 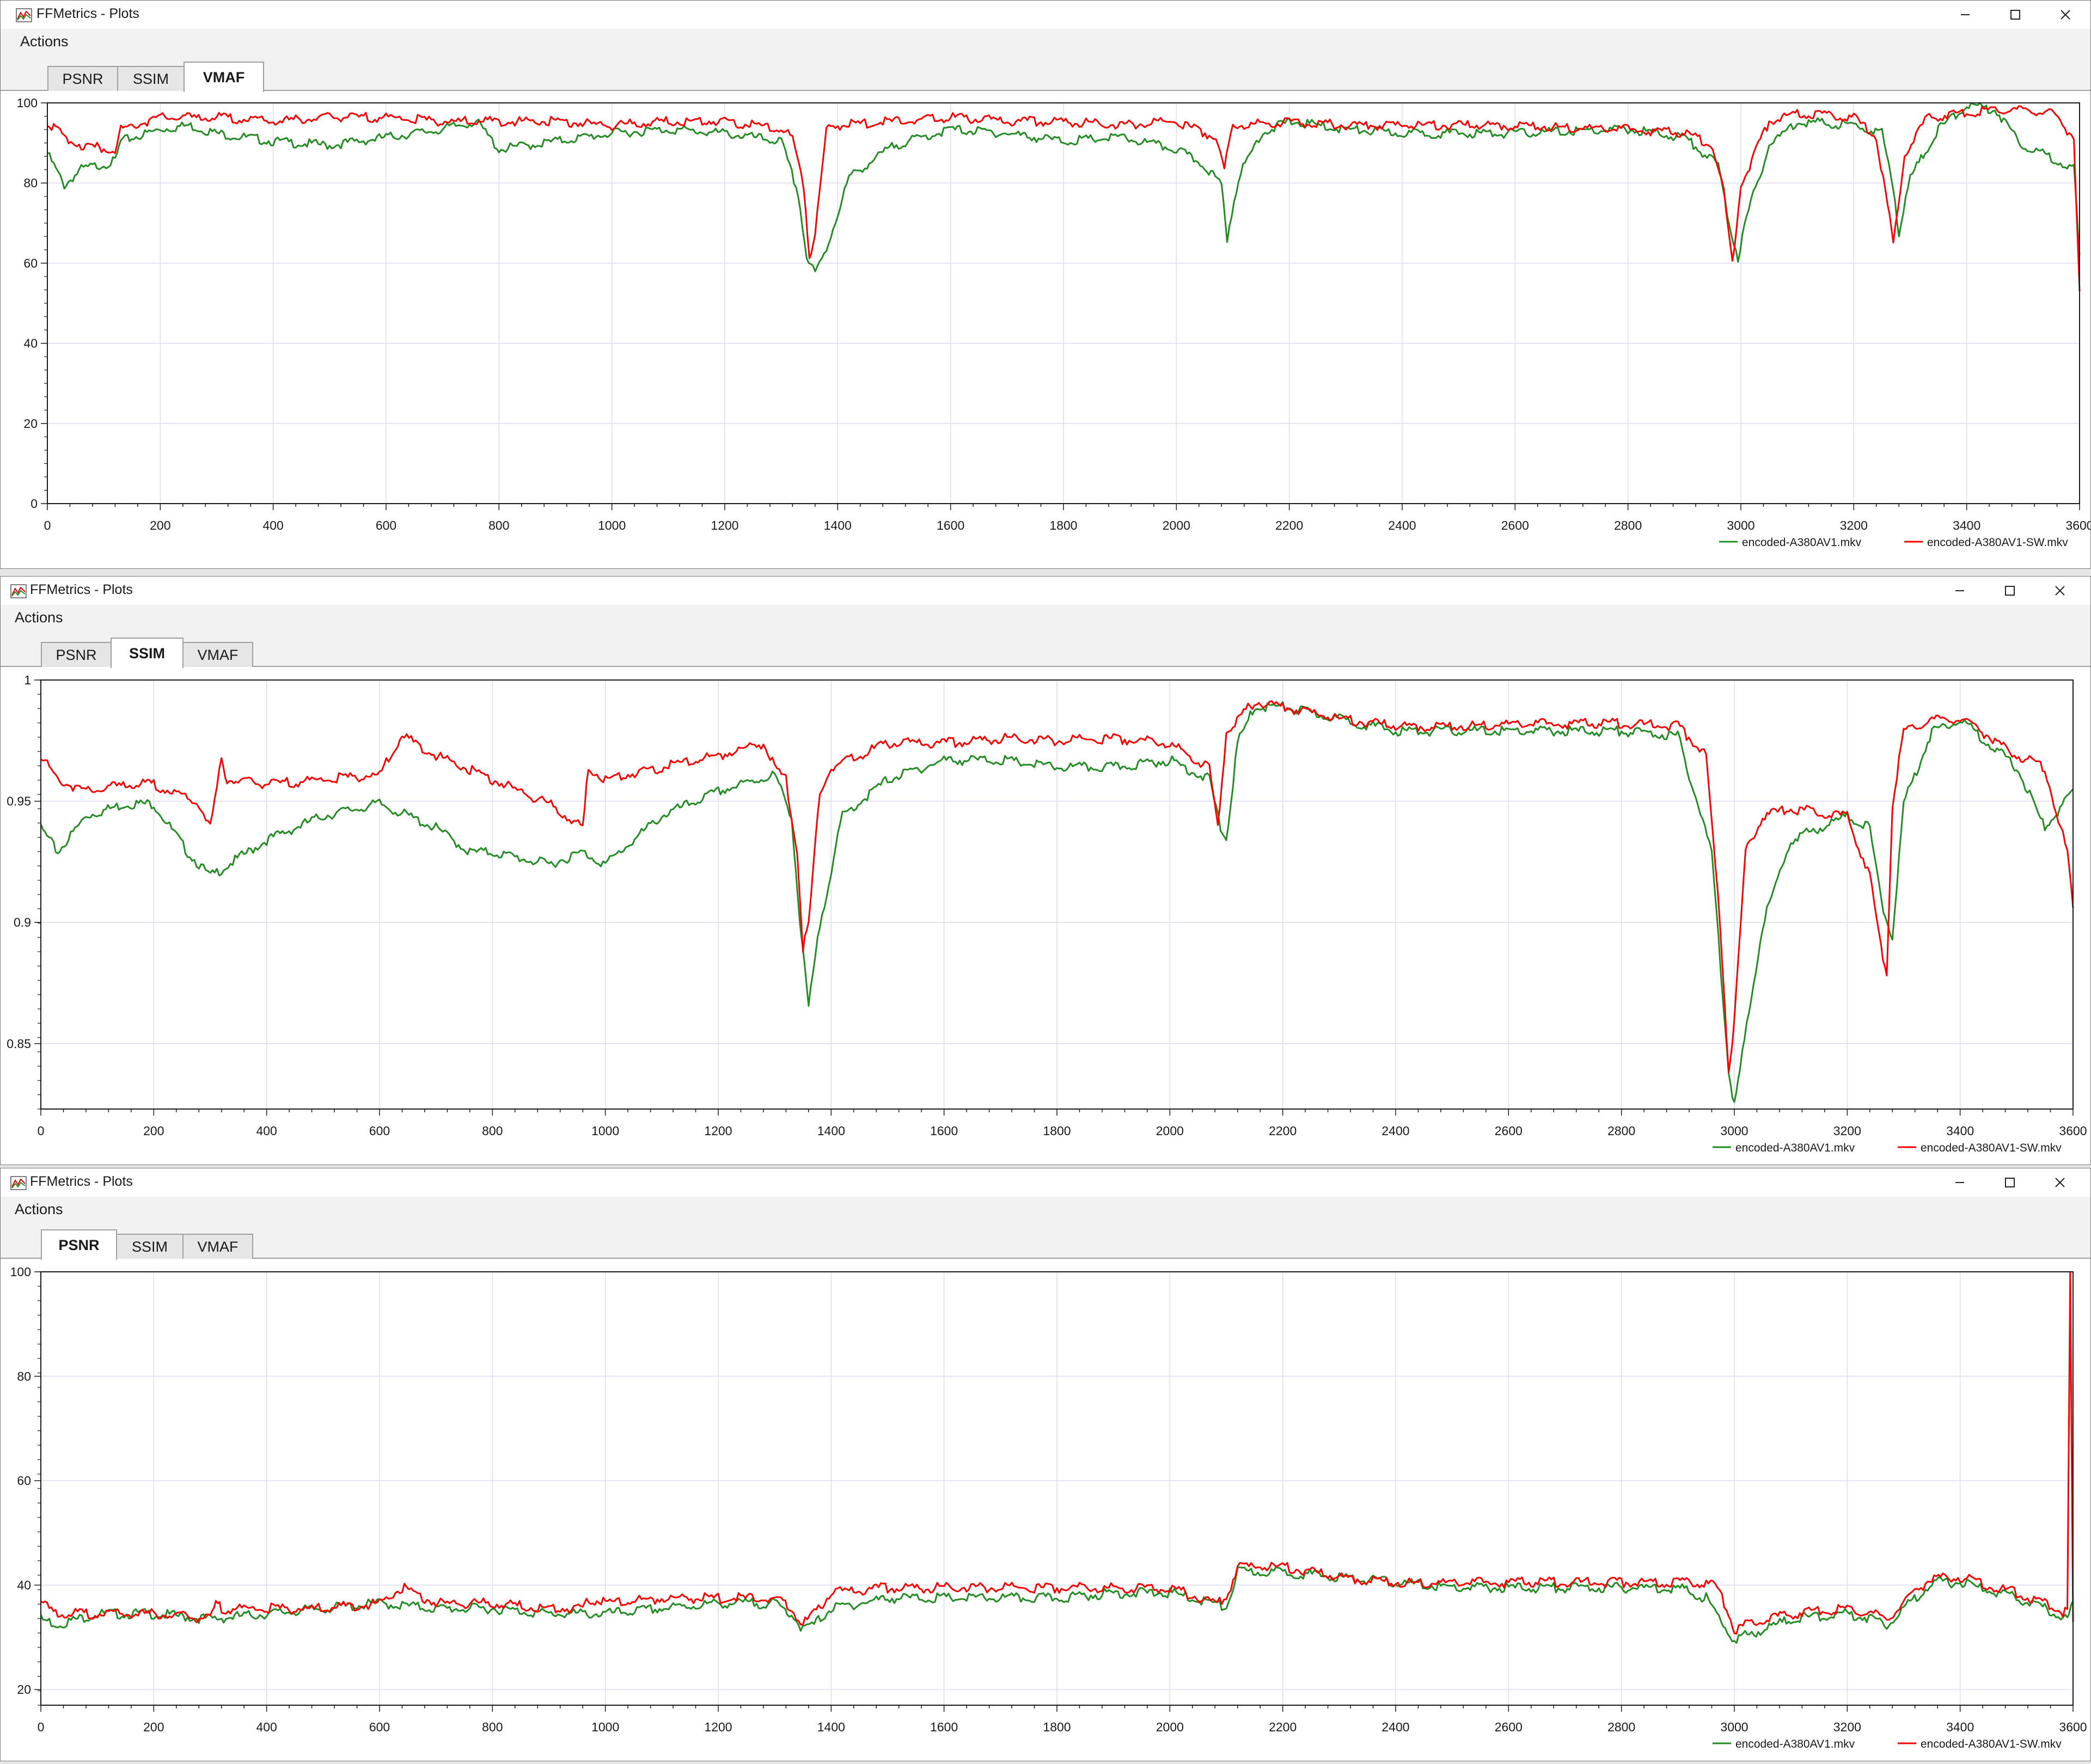 I want to click on y-tick-label: 0.9, so click(x=22, y=922).